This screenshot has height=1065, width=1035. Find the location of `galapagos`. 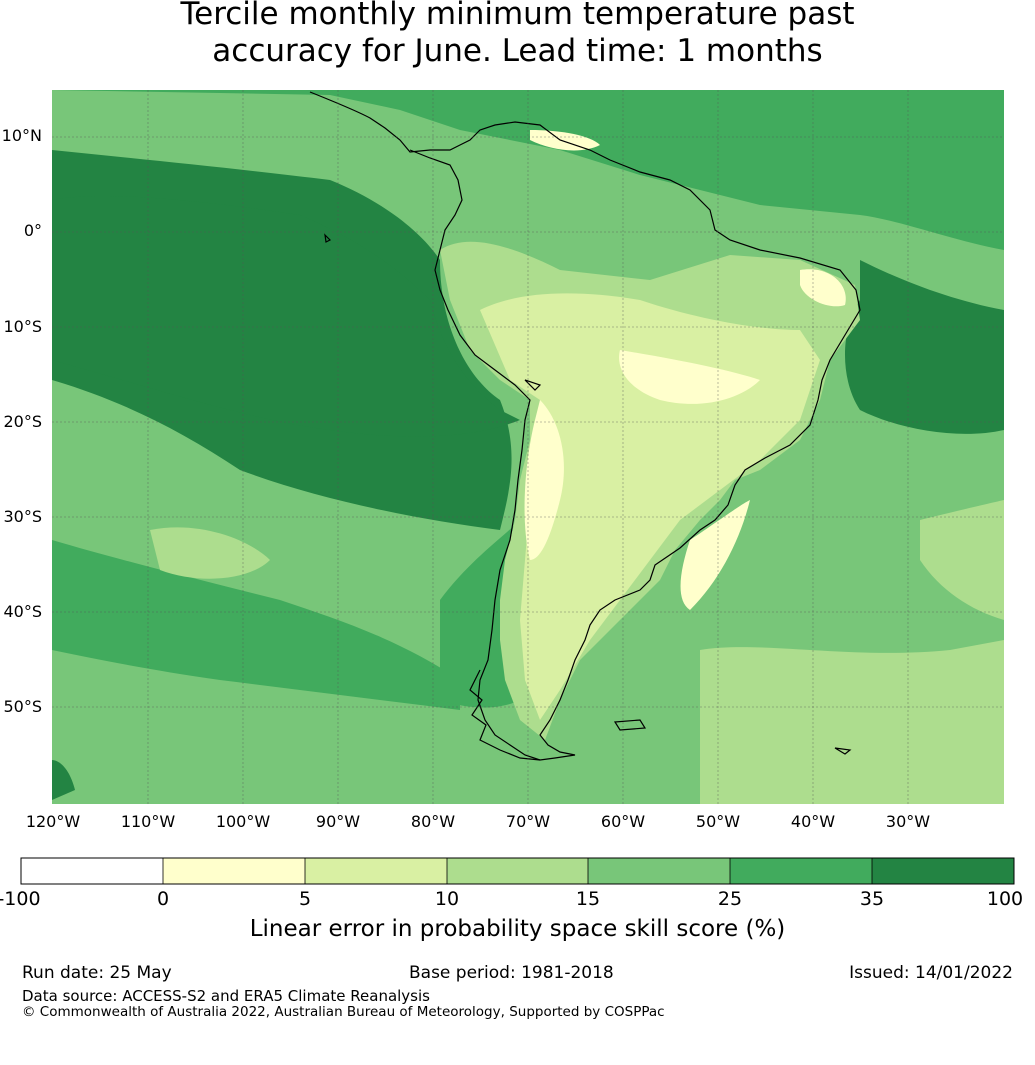

galapagos is located at coordinates (328, 238).